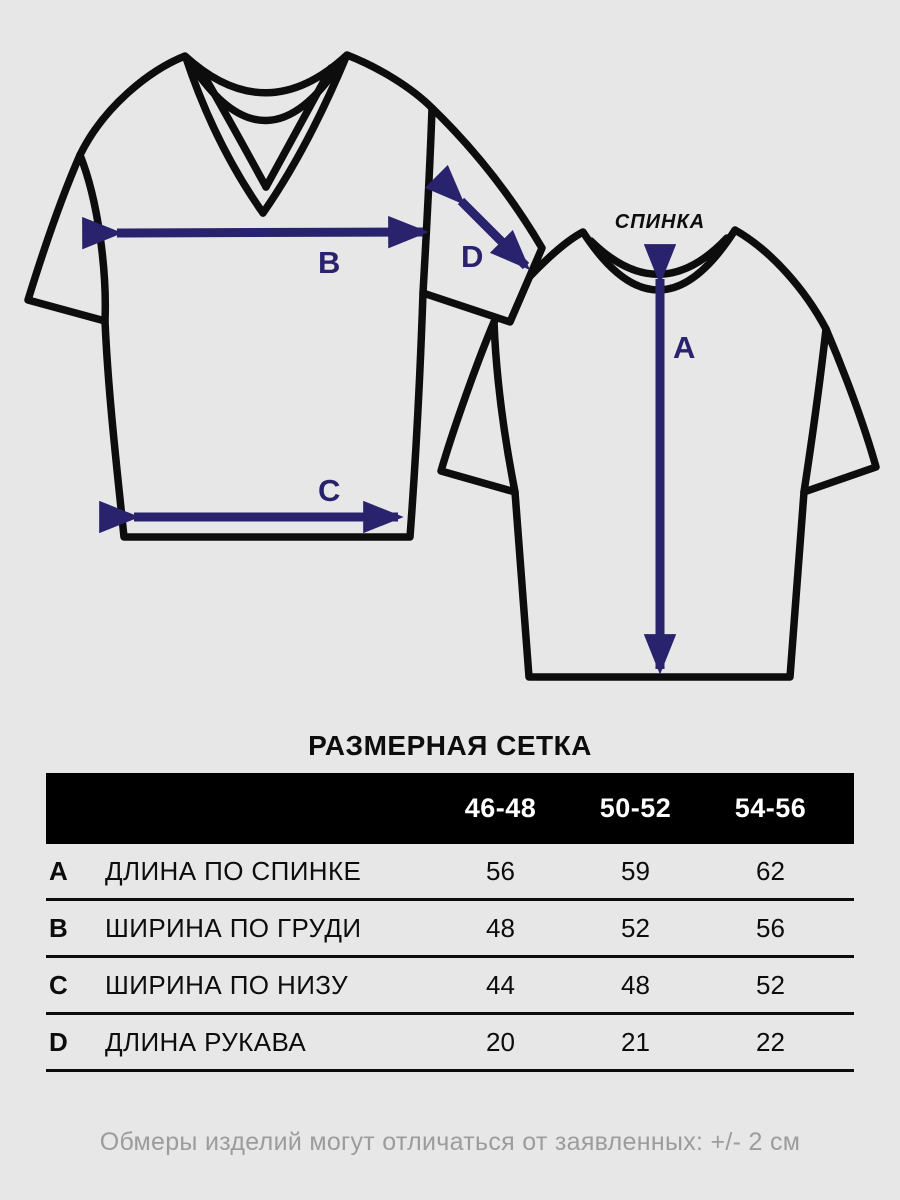 This screenshot has width=900, height=1200. I want to click on row-letter: C, so click(58, 984).